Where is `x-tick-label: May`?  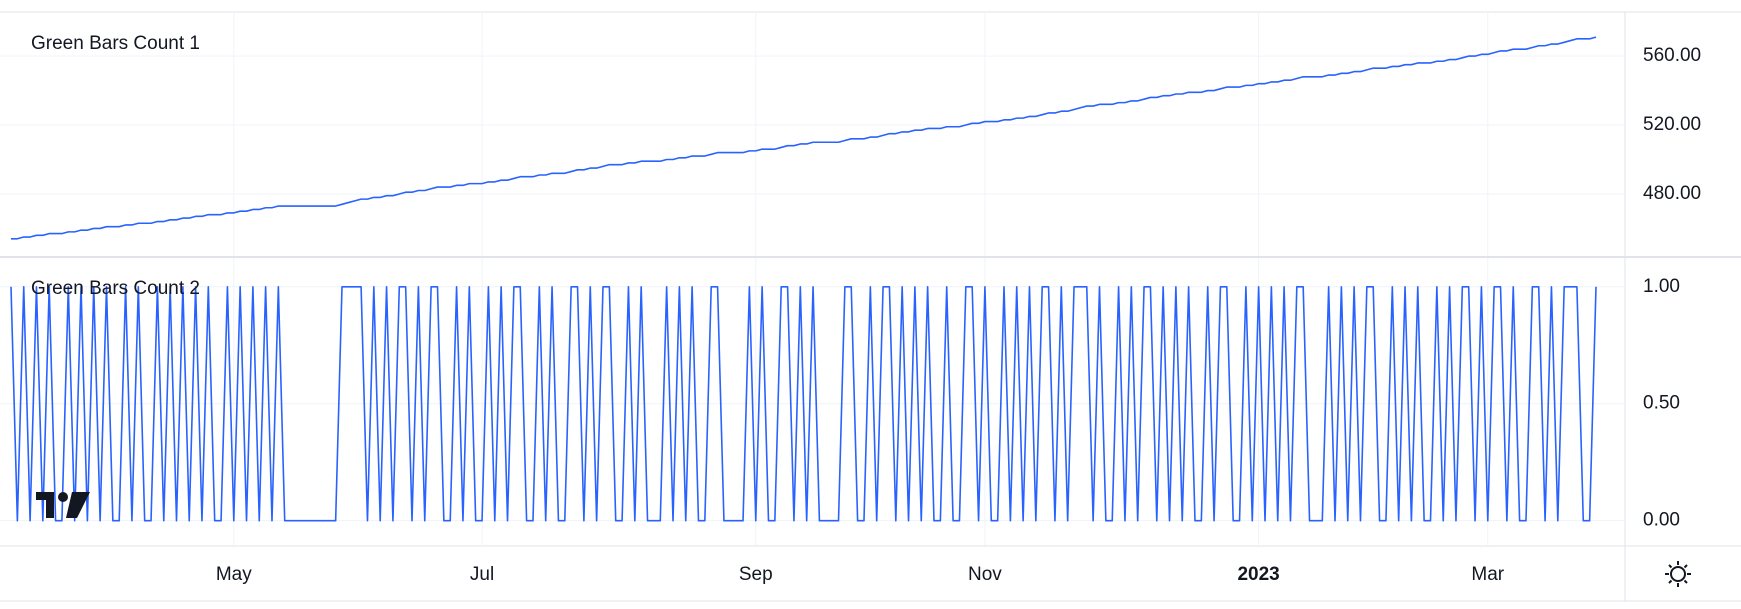
x-tick-label: May is located at coordinates (234, 574).